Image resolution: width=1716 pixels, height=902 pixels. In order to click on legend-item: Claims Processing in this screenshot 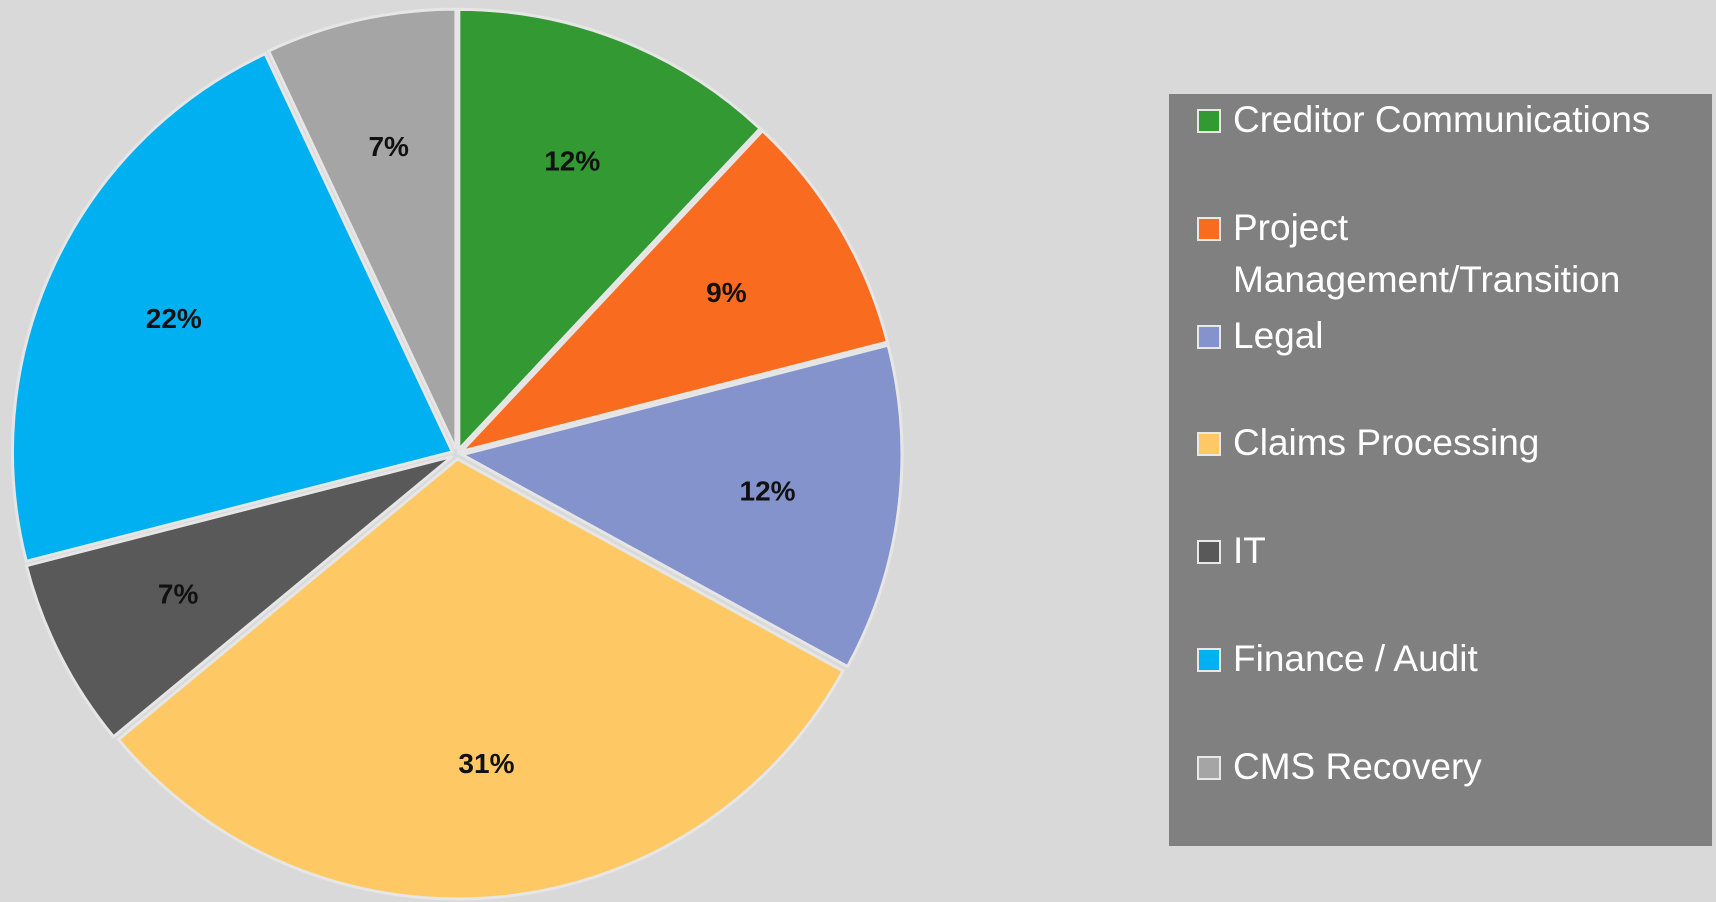, I will do `click(1447, 443)`.